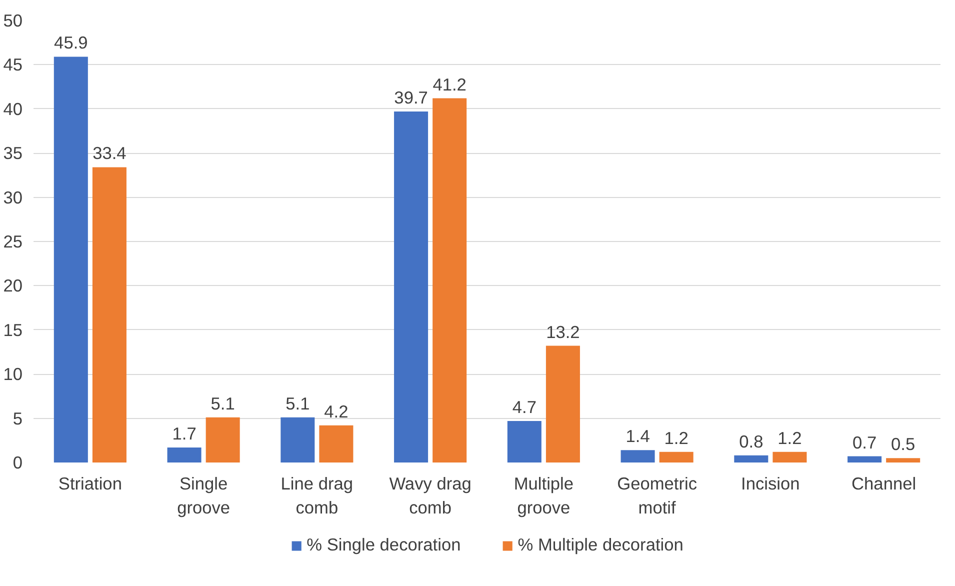 This screenshot has width=955, height=586. What do you see at coordinates (203, 496) in the screenshot?
I see `x-tick-label: Single groove` at bounding box center [203, 496].